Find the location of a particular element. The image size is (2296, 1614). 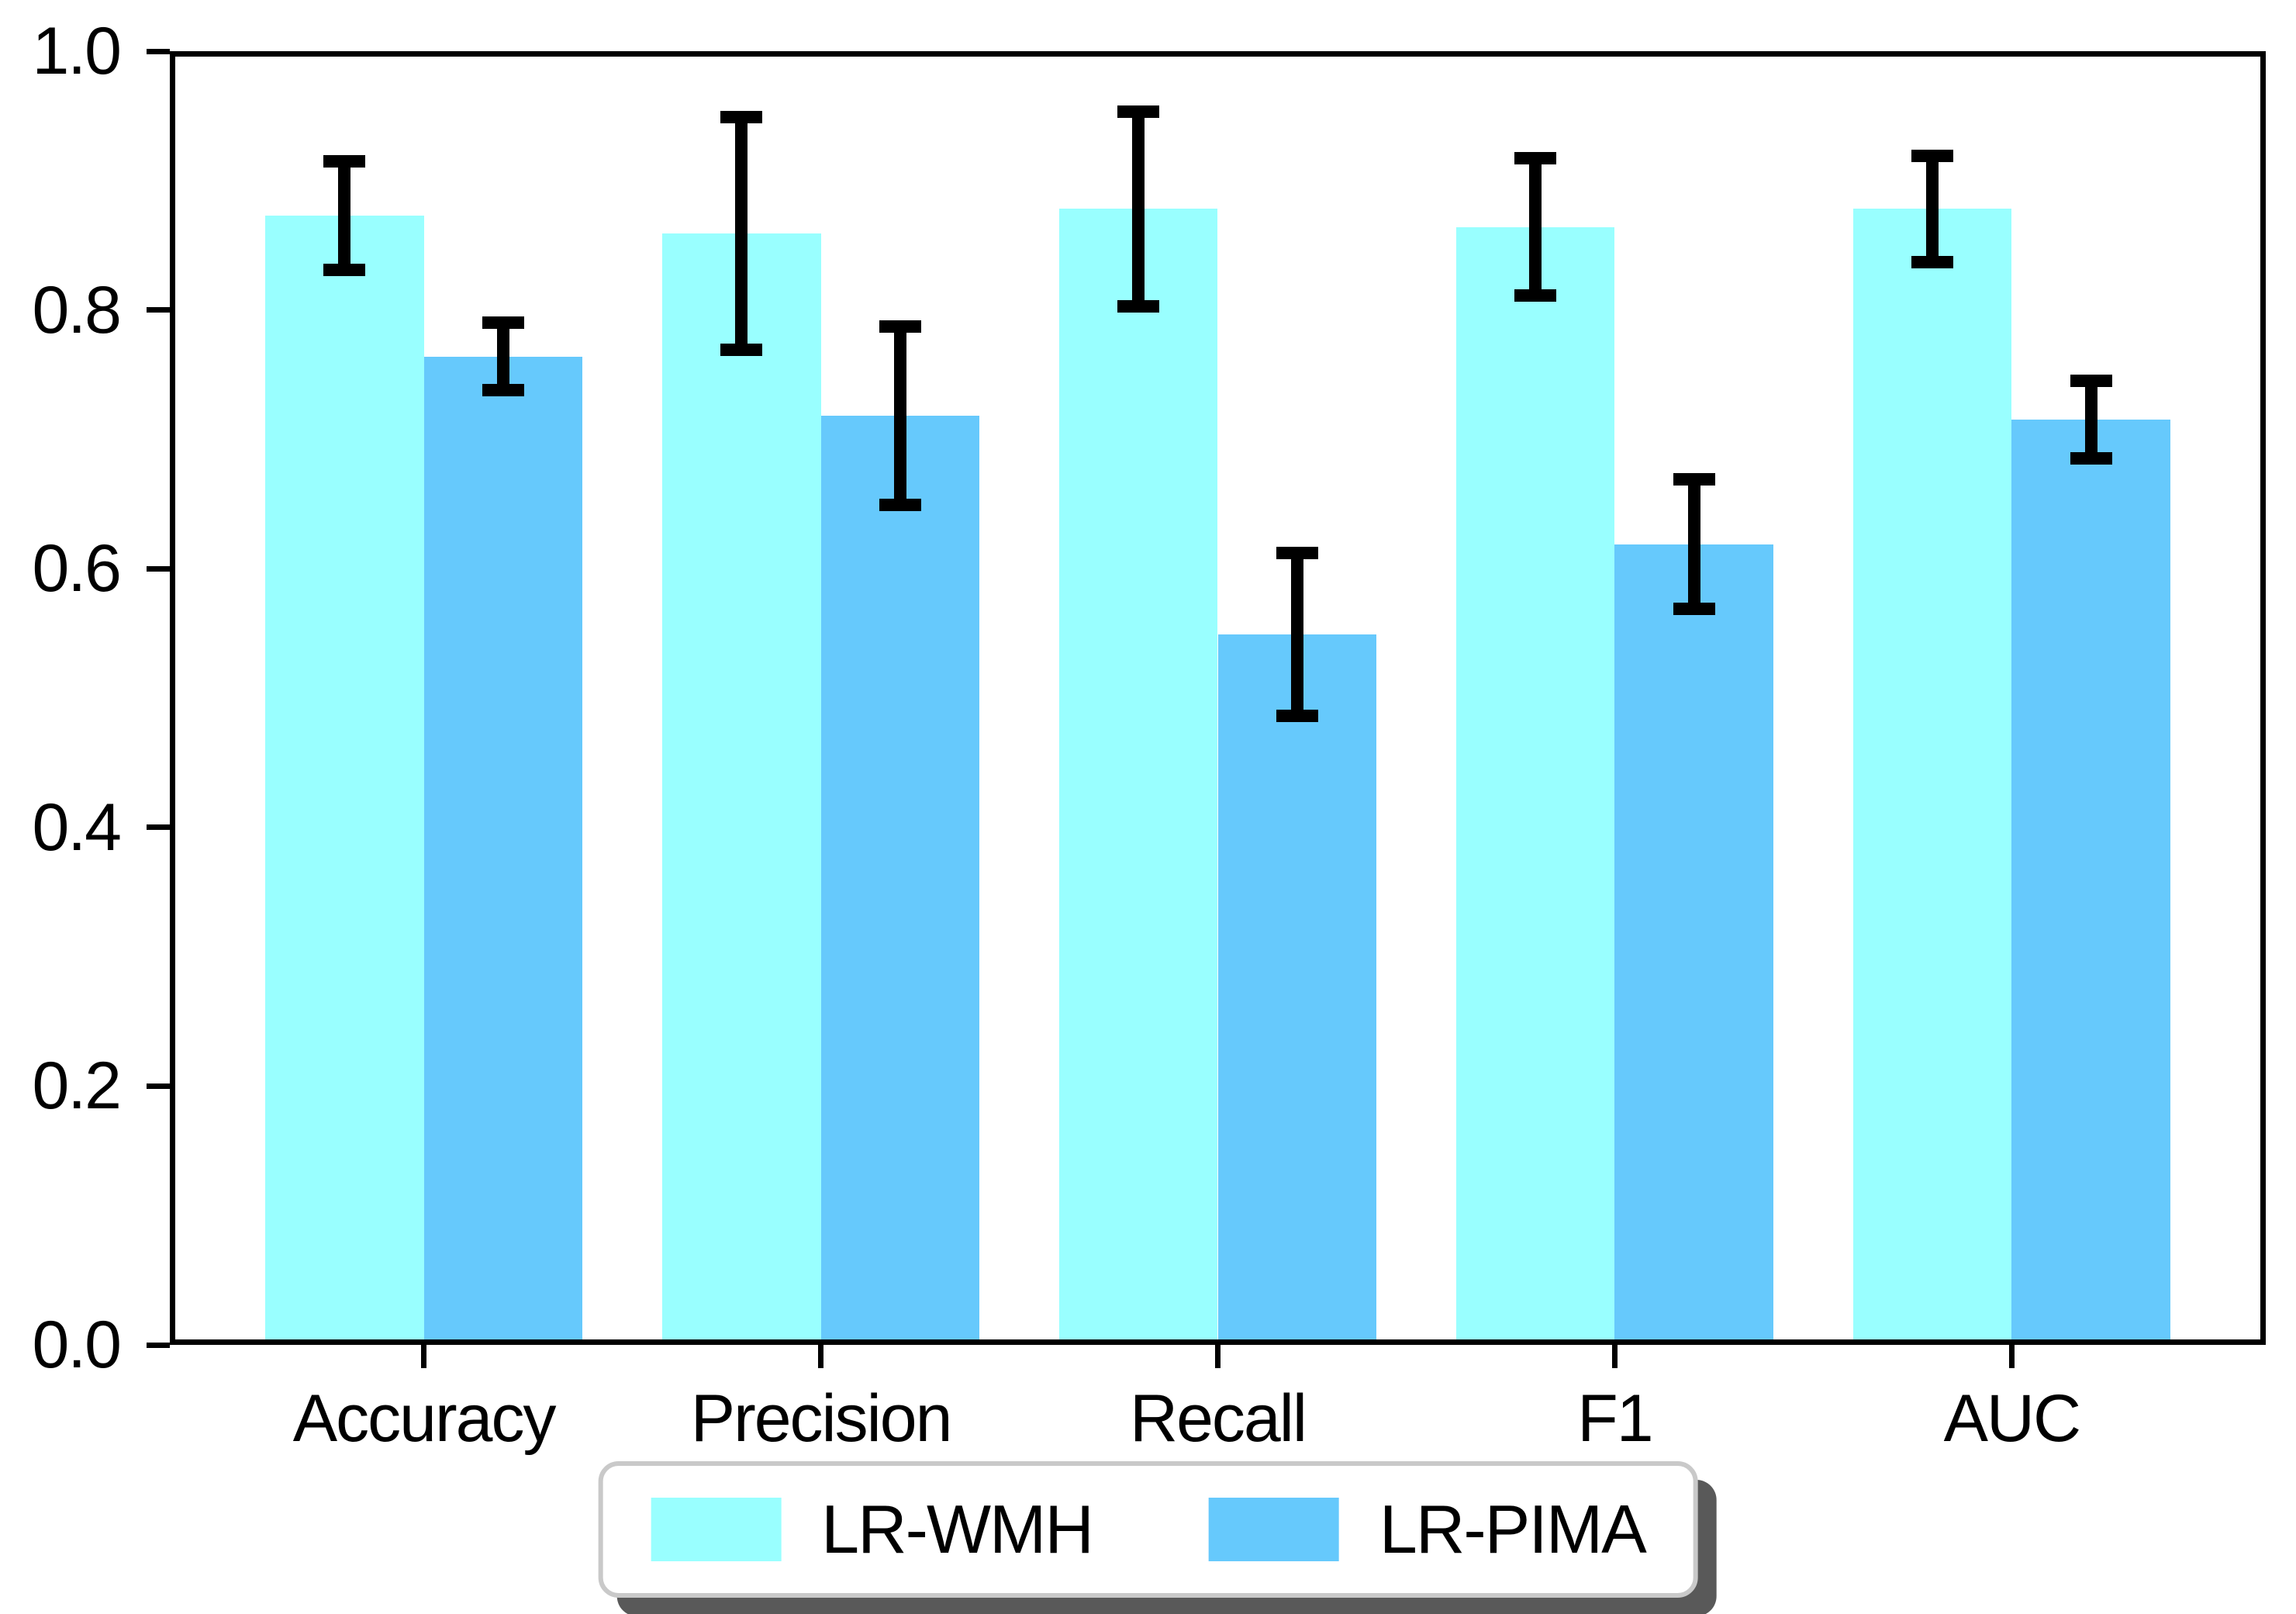

ytick-label-1-0: 1.0 is located at coordinates (77, 51).